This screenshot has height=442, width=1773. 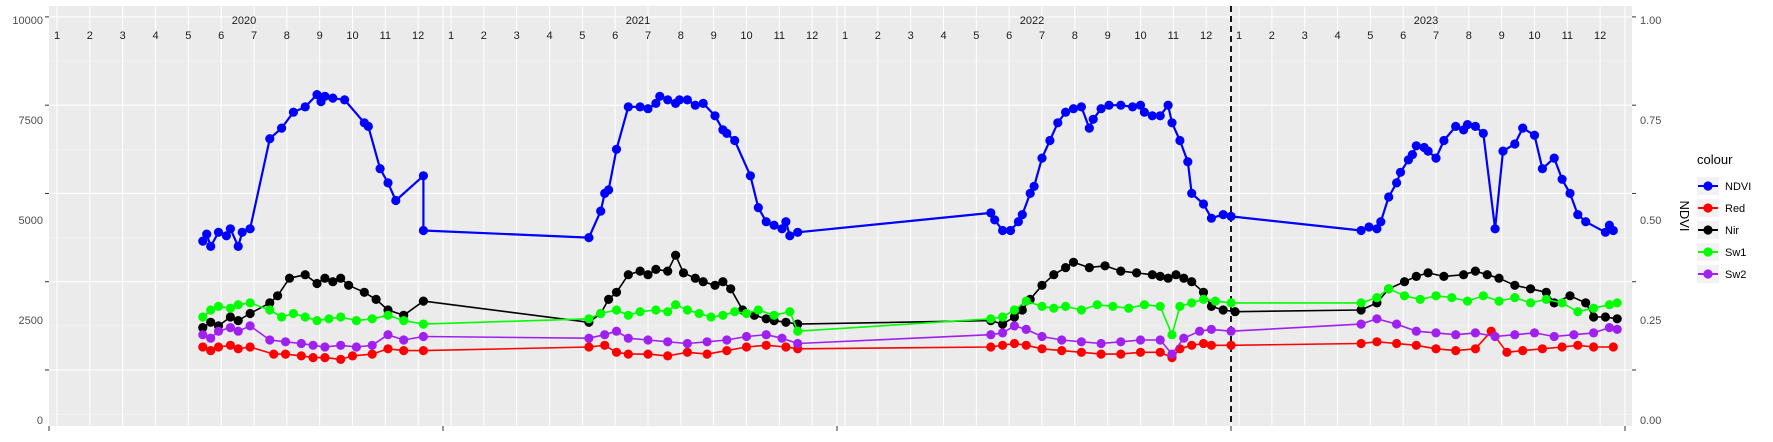 I want to click on y2-tick-label: 1.00, so click(x=1650, y=21).